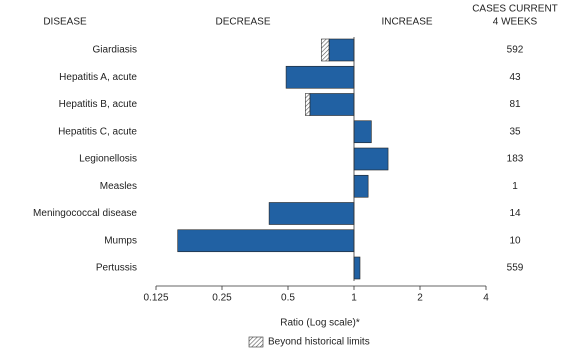 This screenshot has height=359, width=563. What do you see at coordinates (256, 342) in the screenshot?
I see `legend-swatch` at bounding box center [256, 342].